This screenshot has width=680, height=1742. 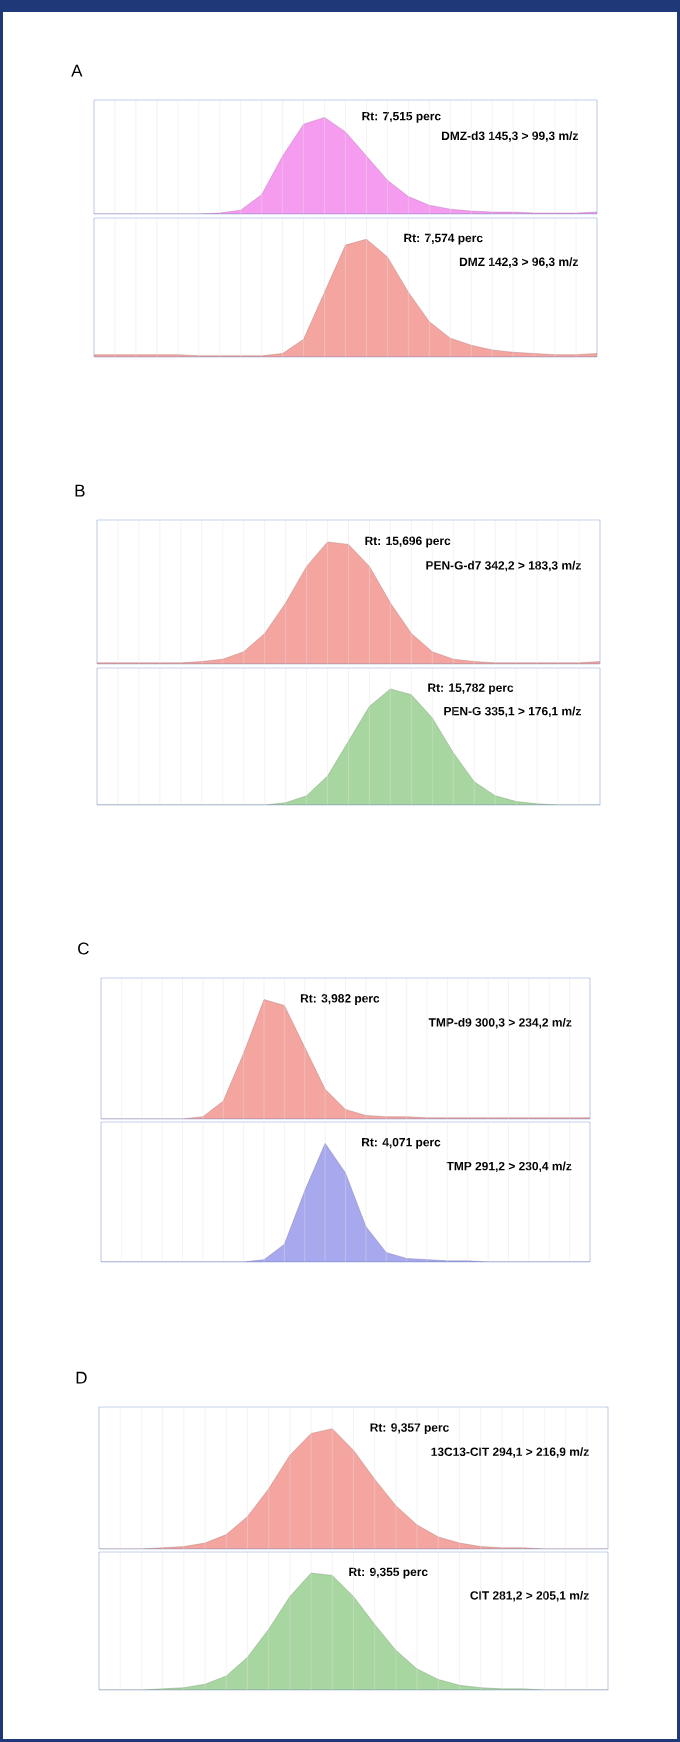 I want to click on annotation: Rt: 7,574 perc, so click(x=443, y=239).